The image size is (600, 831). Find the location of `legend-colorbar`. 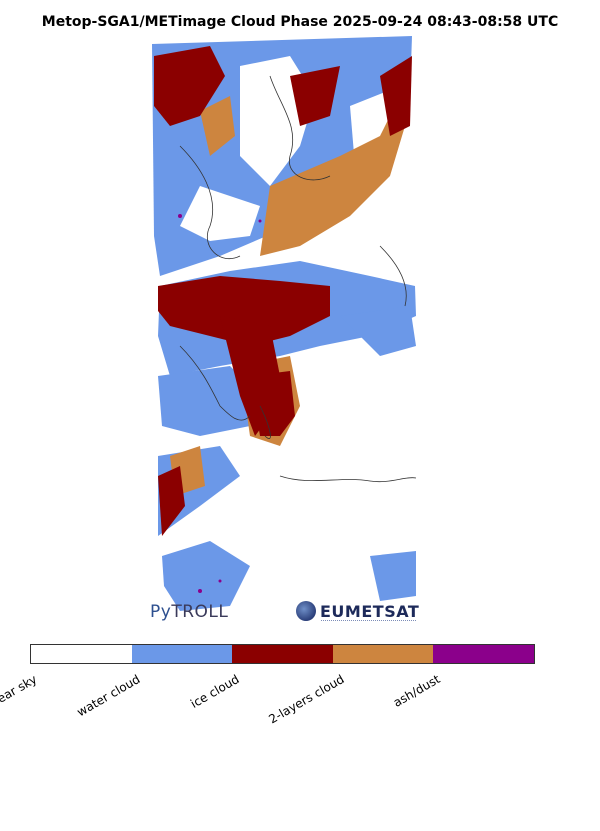

legend-colorbar is located at coordinates (282, 654).